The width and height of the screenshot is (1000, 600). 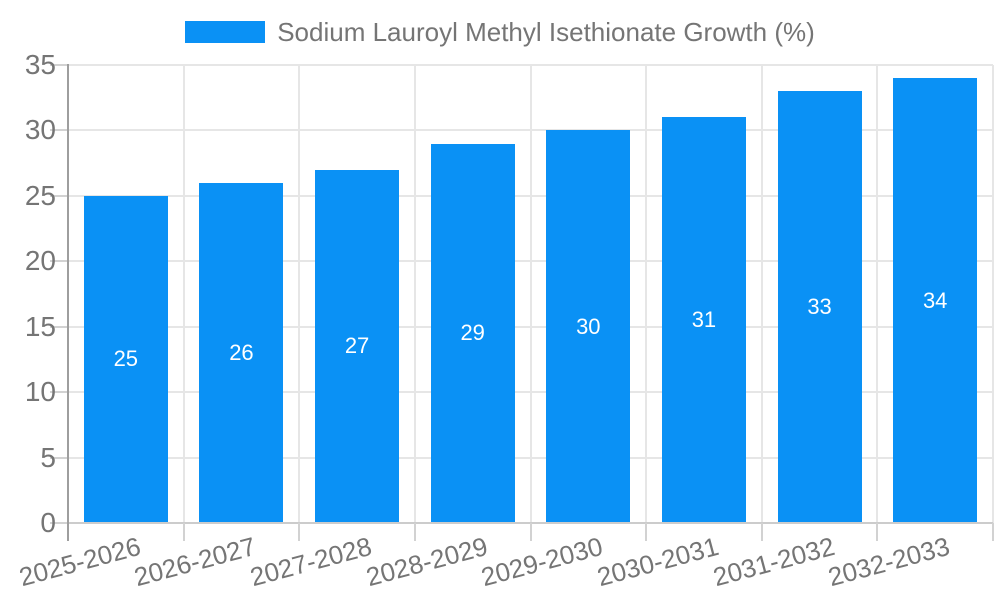 I want to click on bar-value-label: 31, so click(x=704, y=320).